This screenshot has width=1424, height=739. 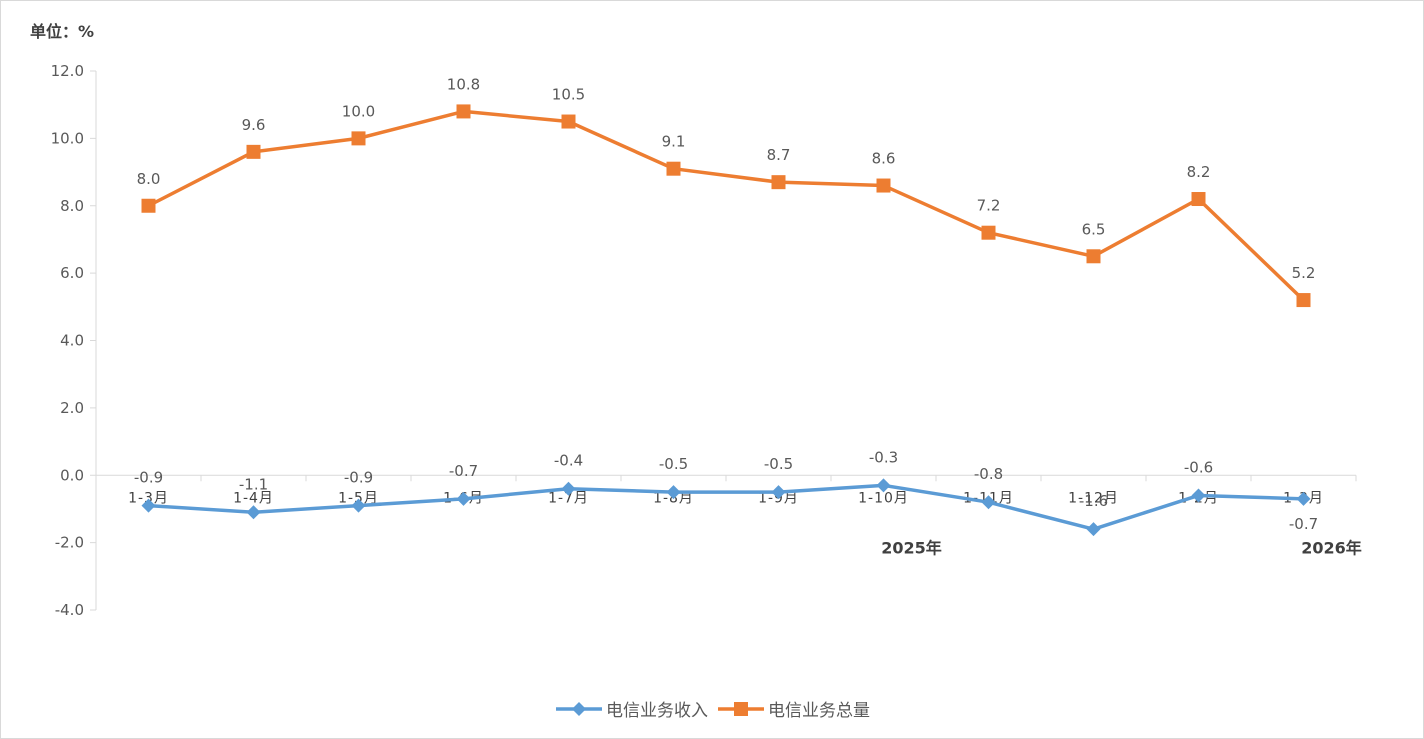 What do you see at coordinates (883, 457) in the screenshot?
I see `data-label: -0.3` at bounding box center [883, 457].